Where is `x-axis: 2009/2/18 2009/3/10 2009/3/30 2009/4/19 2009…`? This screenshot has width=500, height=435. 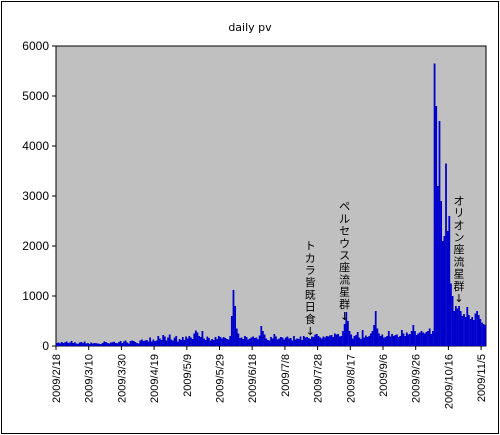 x-axis: 2009/2/18 2009/3/10 2009/3/30 2009/4/19 2009… is located at coordinates (269, 377).